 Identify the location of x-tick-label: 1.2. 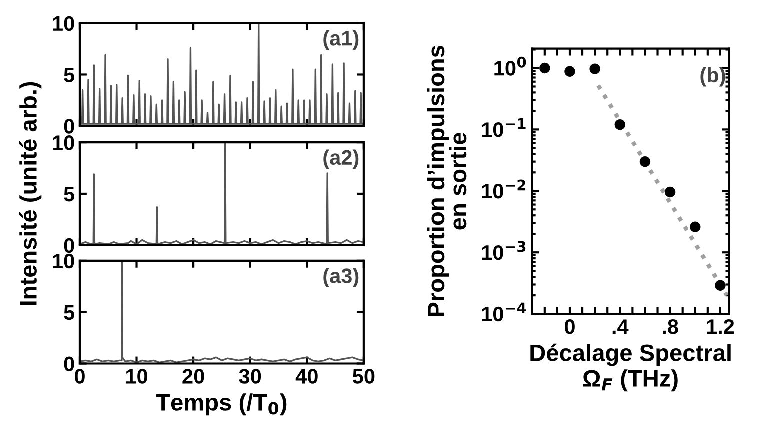
(720, 326).